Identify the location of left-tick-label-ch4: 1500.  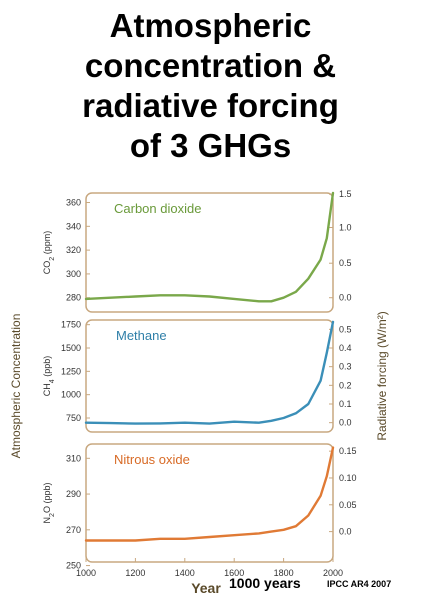
(71, 348).